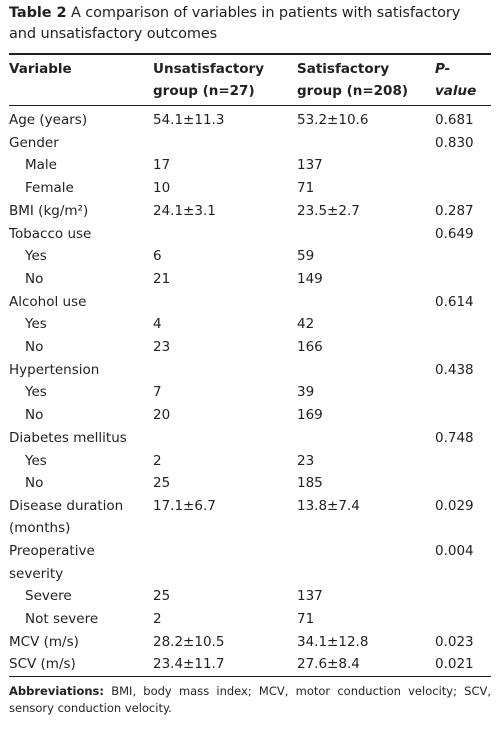 The height and width of the screenshot is (729, 496). What do you see at coordinates (250, 642) in the screenshot?
I see `table-row: MCV (m/s) 28.2±10.5 34.1±12.8 0.023` at bounding box center [250, 642].